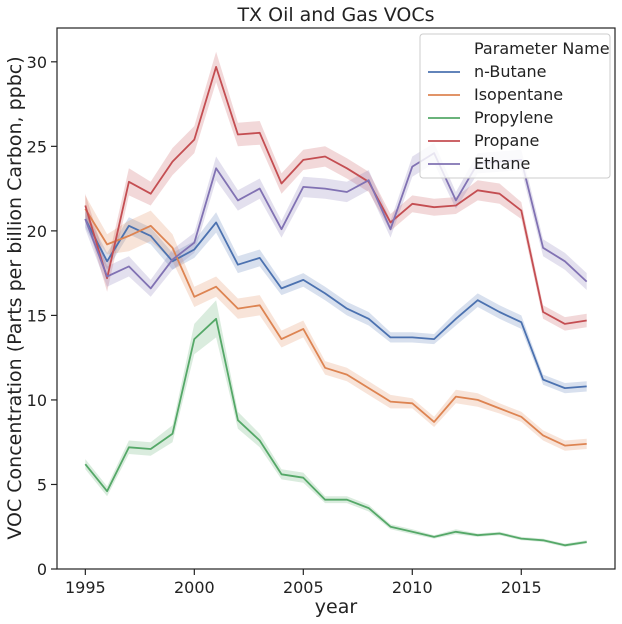 This screenshot has width=622, height=624. I want to click on legend-box, so click(515, 106).